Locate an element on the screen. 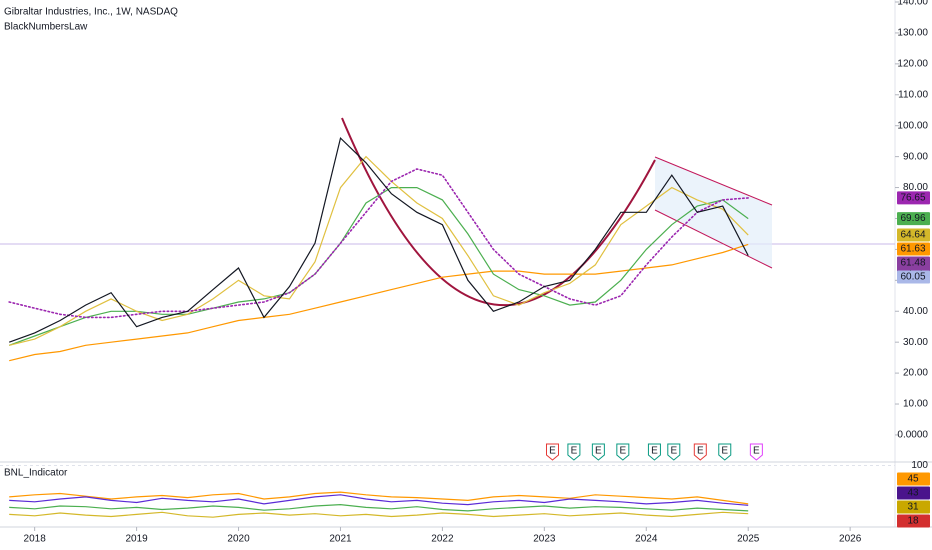  x-tick-label: 2019 is located at coordinates (136, 539).